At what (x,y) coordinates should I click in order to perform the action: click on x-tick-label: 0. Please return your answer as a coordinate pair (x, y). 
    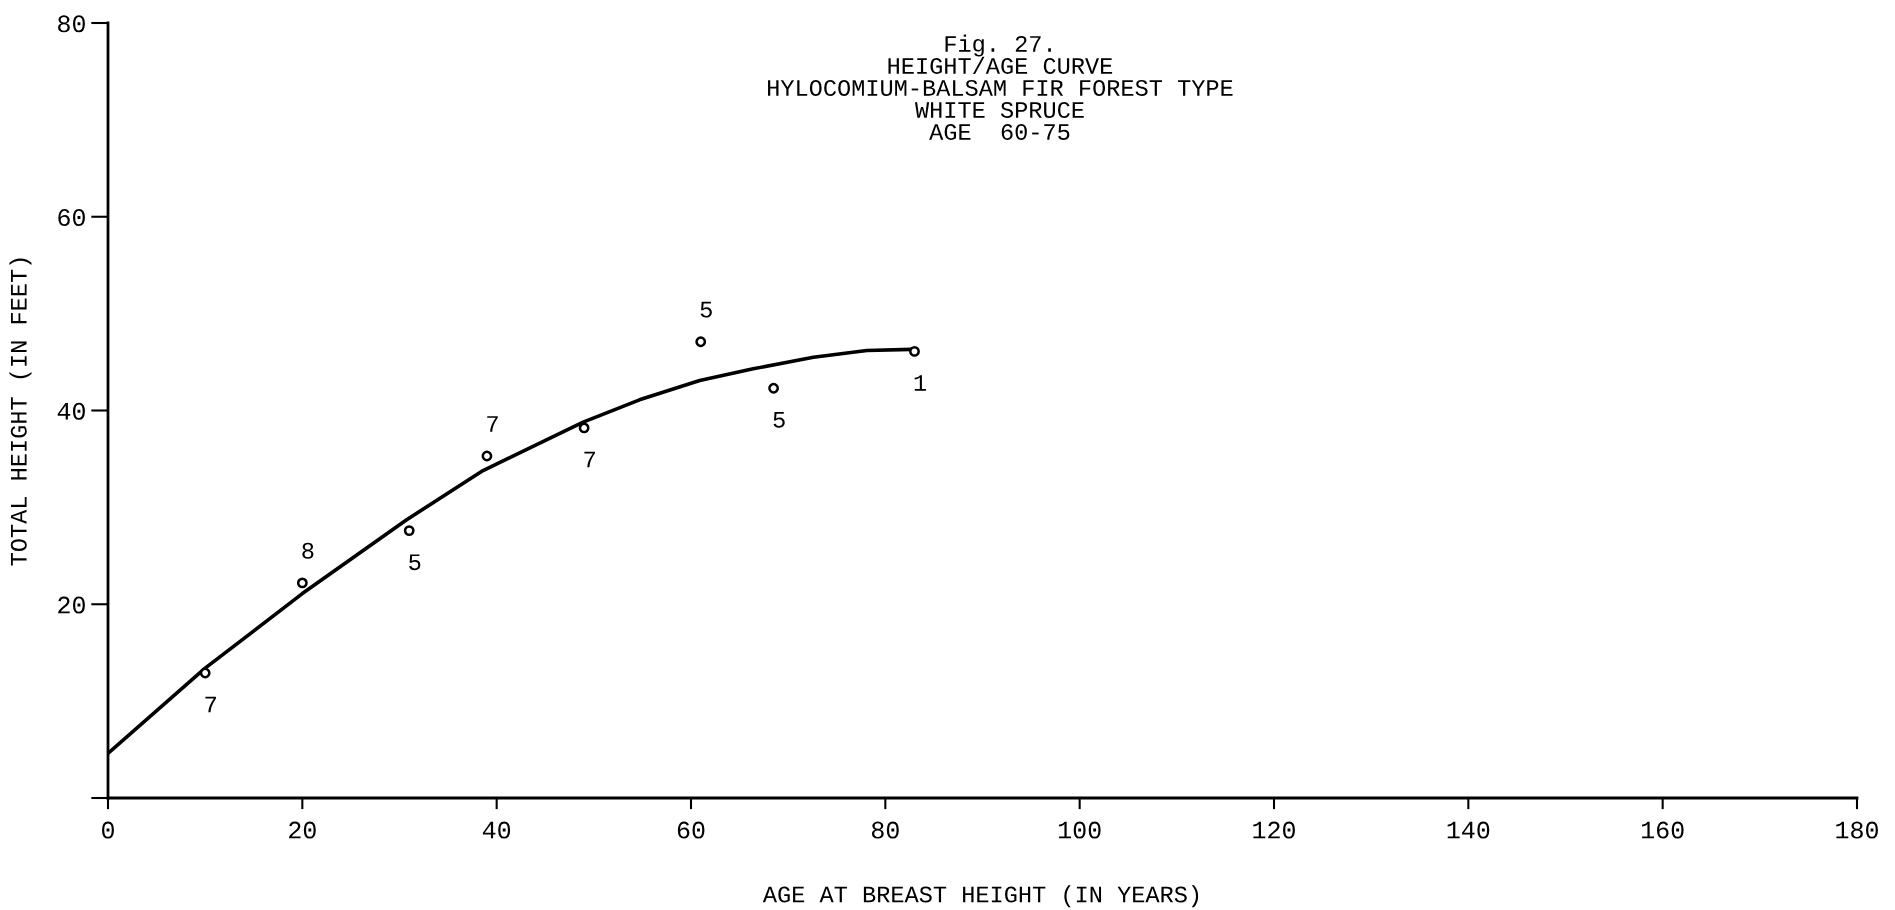
    Looking at the image, I should click on (108, 830).